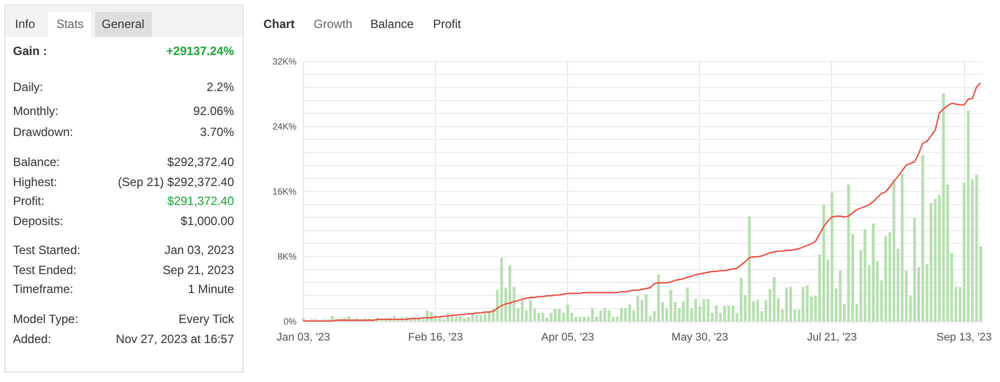  Describe the element at coordinates (284, 127) in the screenshot. I see `y-tick-label: 24K%` at that location.